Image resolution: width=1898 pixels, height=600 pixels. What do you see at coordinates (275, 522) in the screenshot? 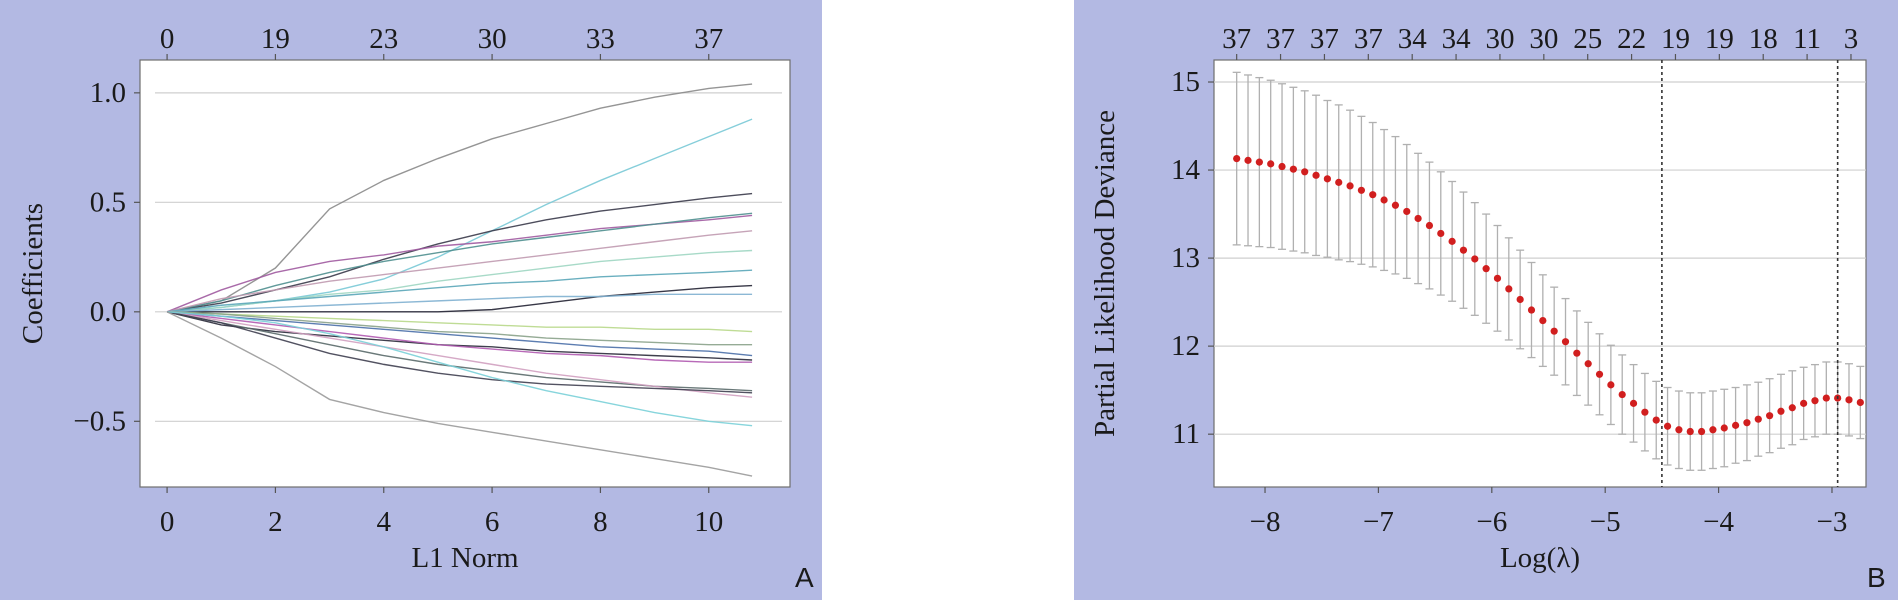
I see `x-tick-label: 2` at bounding box center [275, 522].